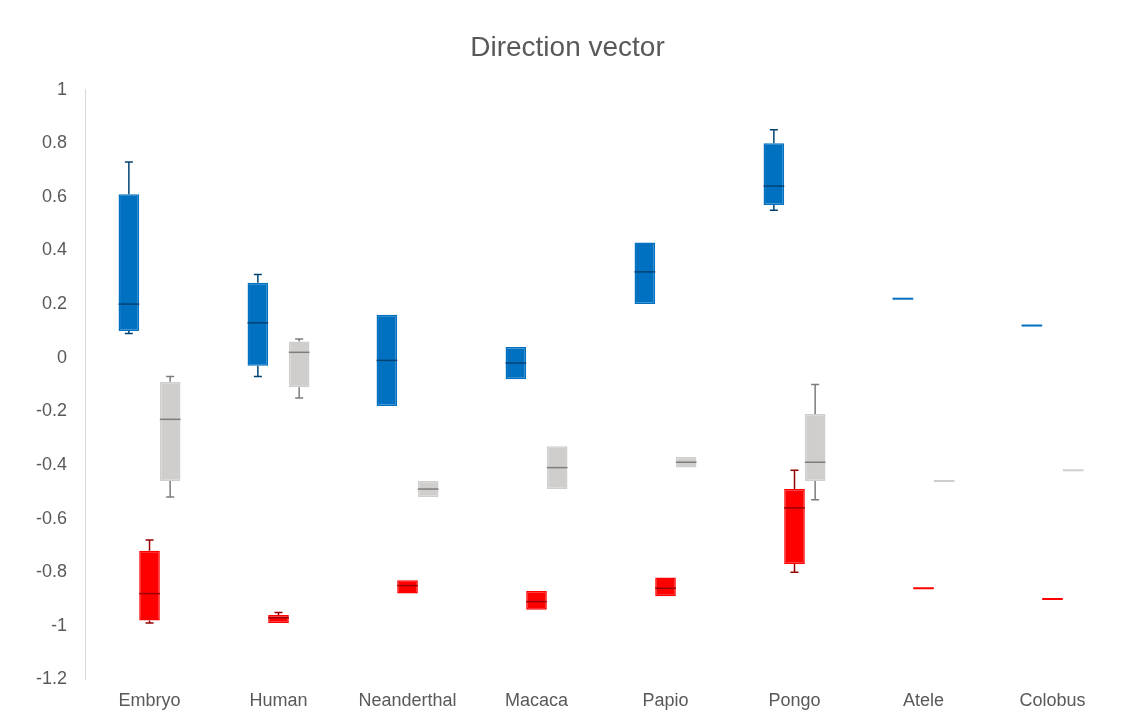 This screenshot has height=728, width=1135. What do you see at coordinates (407, 700) in the screenshot?
I see `x-tick-label: Neanderthal` at bounding box center [407, 700].